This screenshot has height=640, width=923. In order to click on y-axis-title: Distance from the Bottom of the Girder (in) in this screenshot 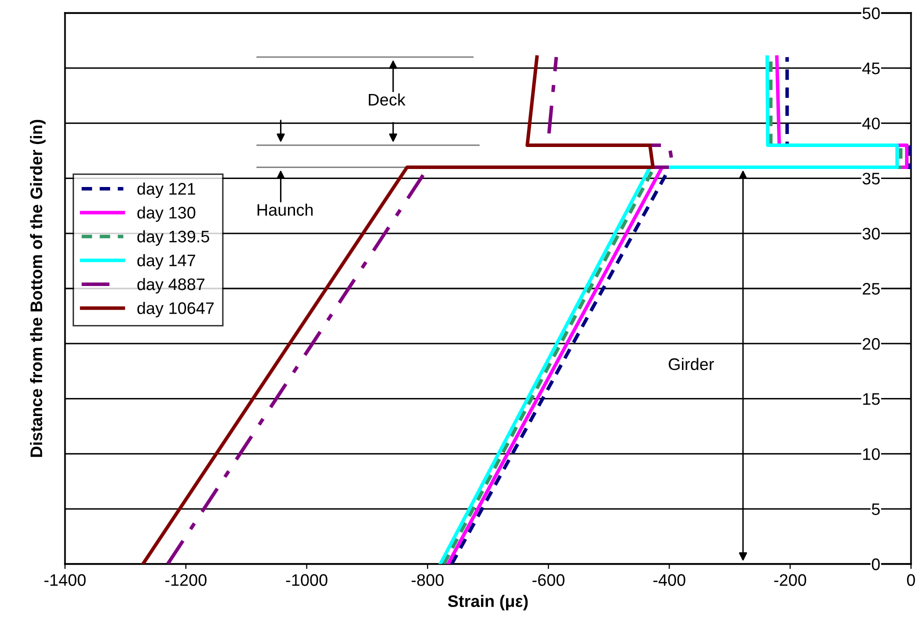, I will do `click(38, 288)`.